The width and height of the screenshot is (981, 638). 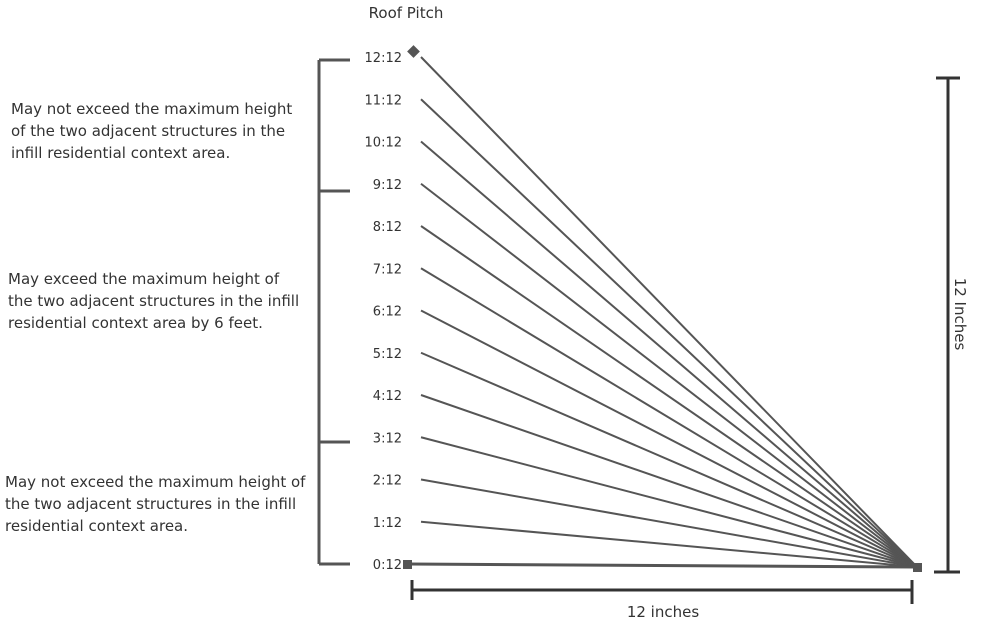 What do you see at coordinates (662, 592) in the screenshot?
I see `horizontal-dimension` at bounding box center [662, 592].